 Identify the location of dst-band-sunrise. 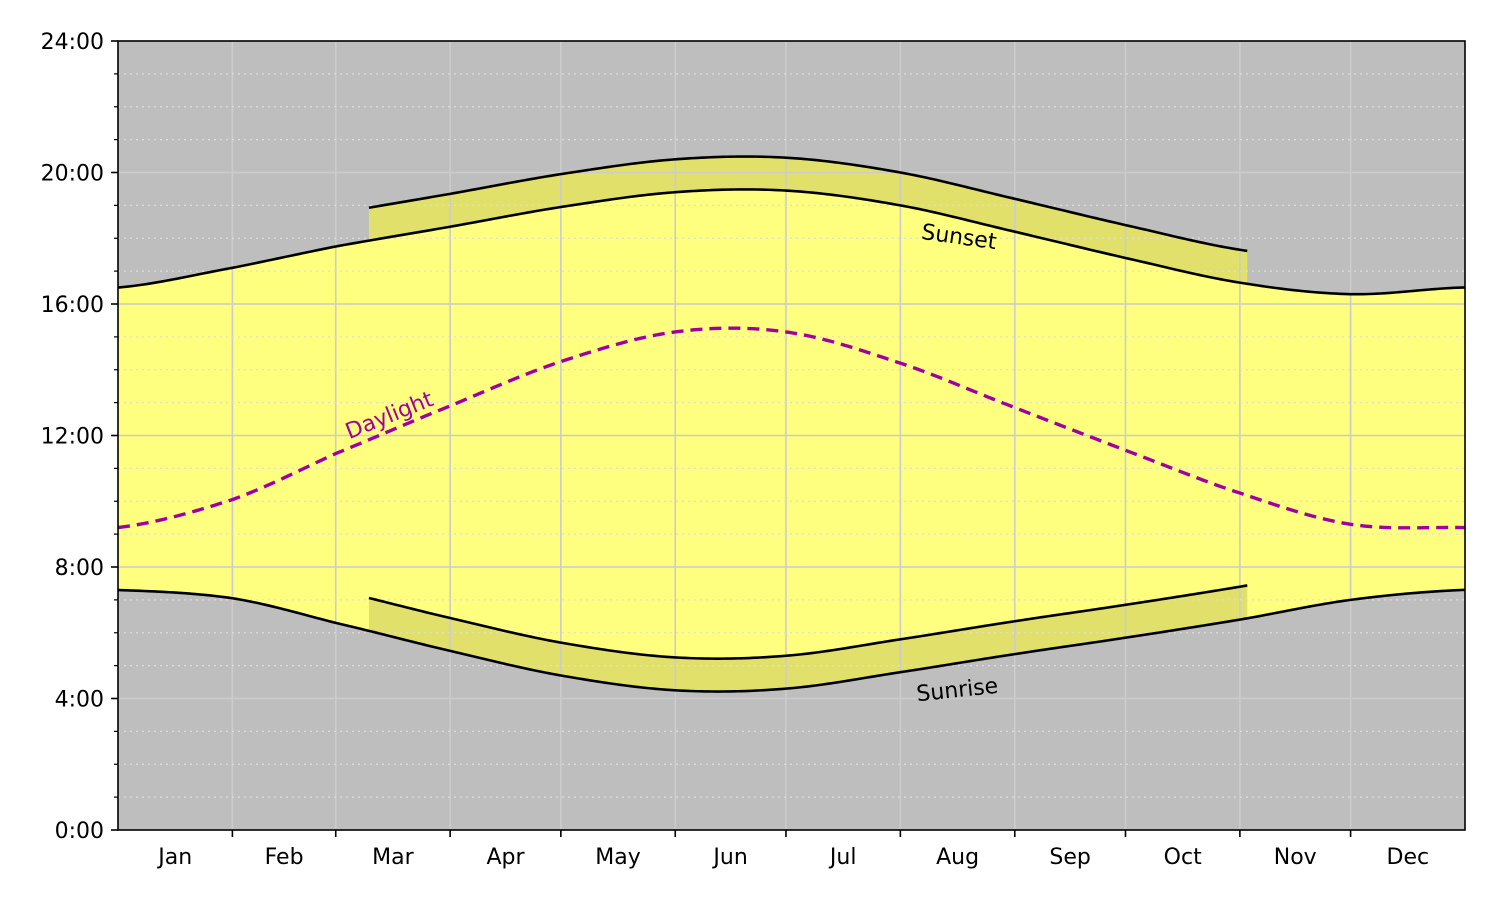
(808, 638).